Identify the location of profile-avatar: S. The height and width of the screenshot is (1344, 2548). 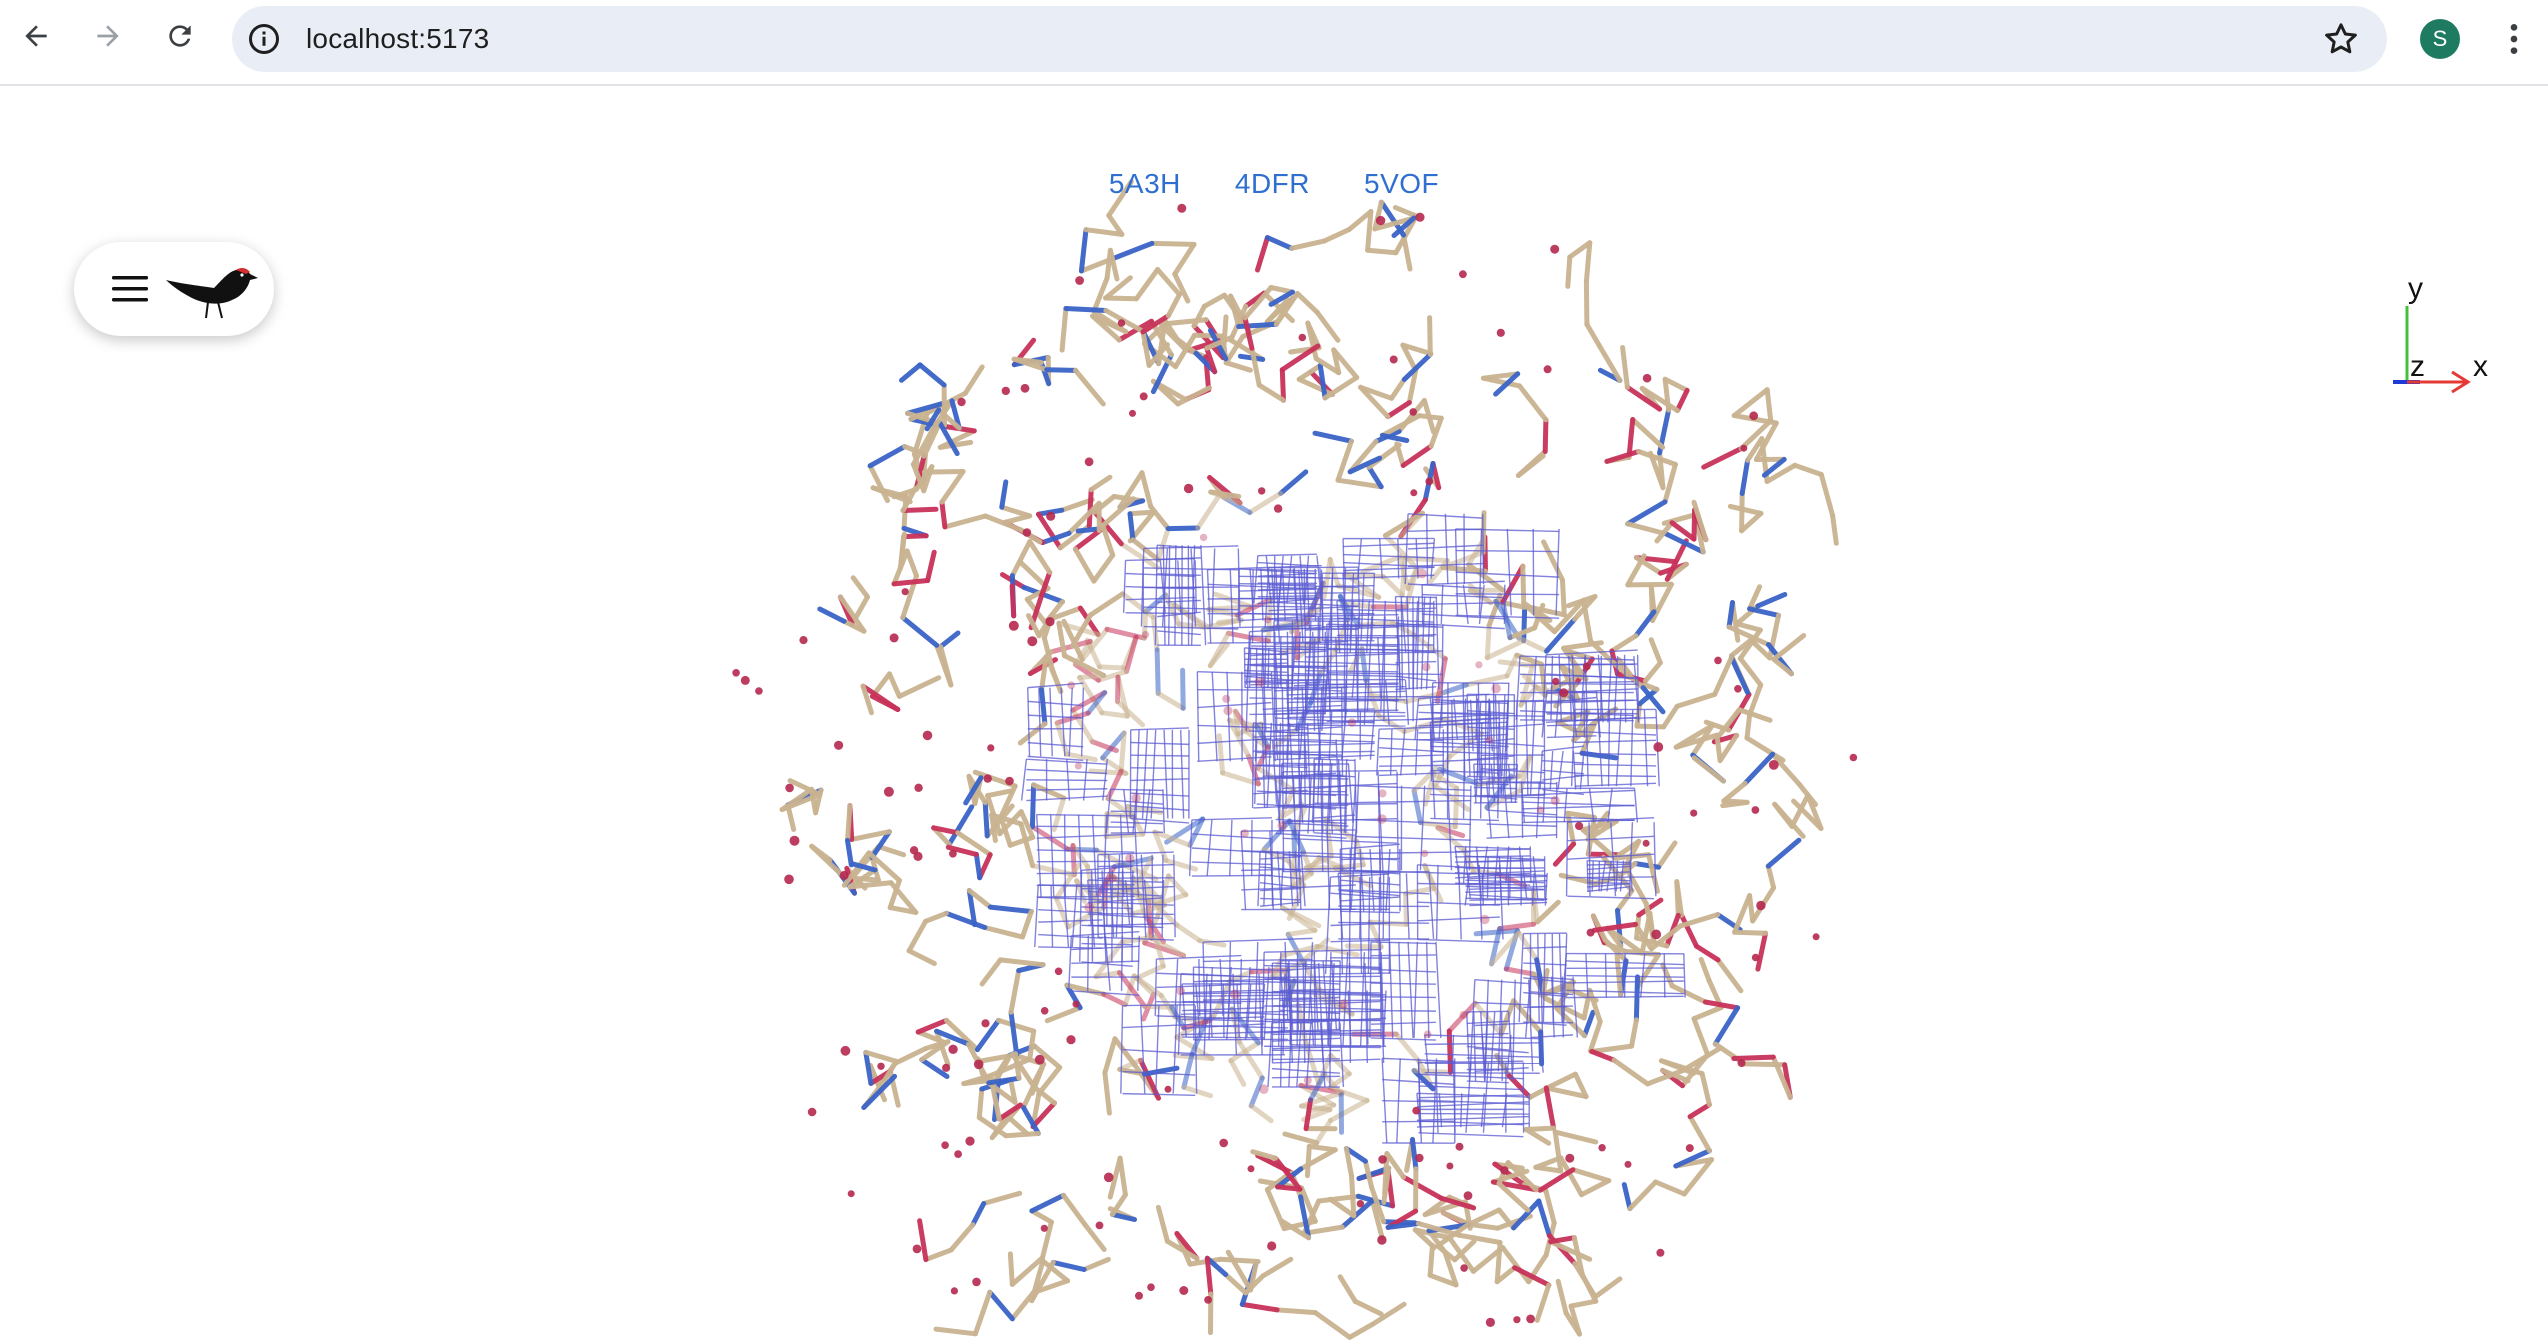
(2440, 39).